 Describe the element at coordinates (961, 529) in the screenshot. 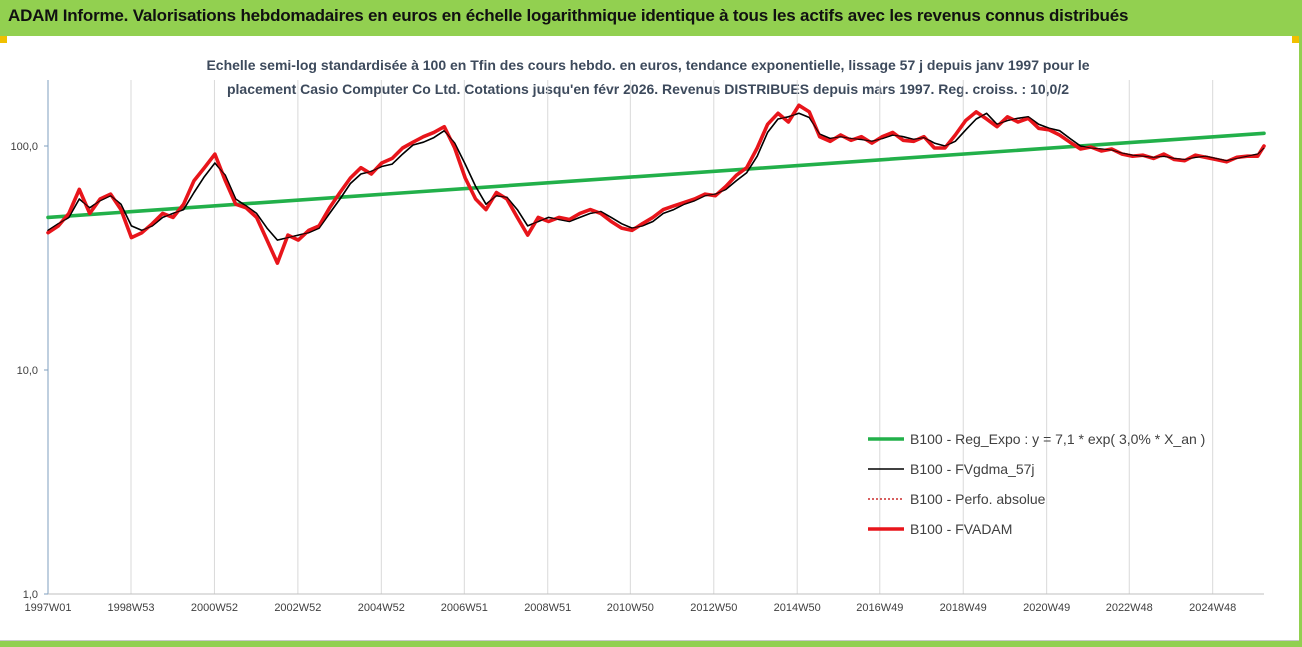

I see `legend-label: B100 - FVADAM` at that location.